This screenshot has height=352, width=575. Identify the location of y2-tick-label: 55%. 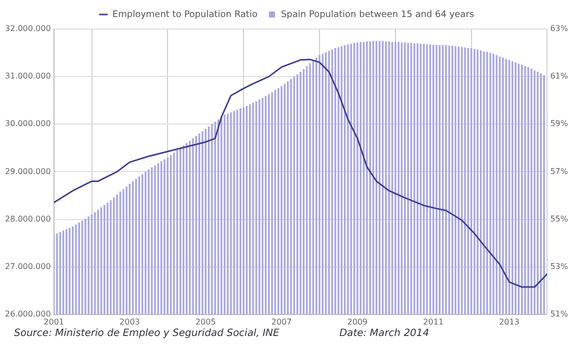
(559, 219).